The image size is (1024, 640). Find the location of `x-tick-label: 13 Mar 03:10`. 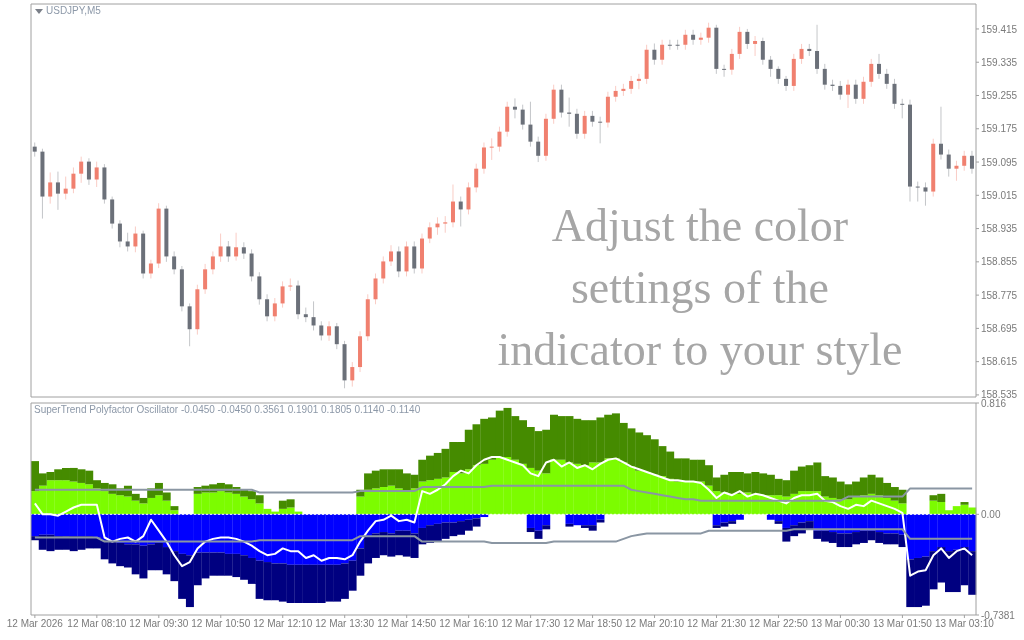

x-tick-label: 13 Mar 03:10 is located at coordinates (964, 624).